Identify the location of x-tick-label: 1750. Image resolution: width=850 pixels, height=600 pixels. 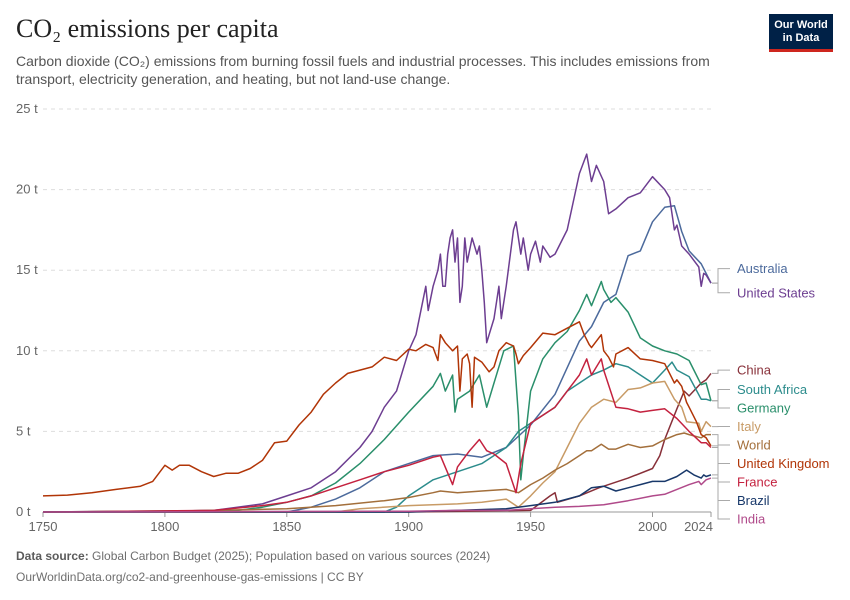
(43, 526).